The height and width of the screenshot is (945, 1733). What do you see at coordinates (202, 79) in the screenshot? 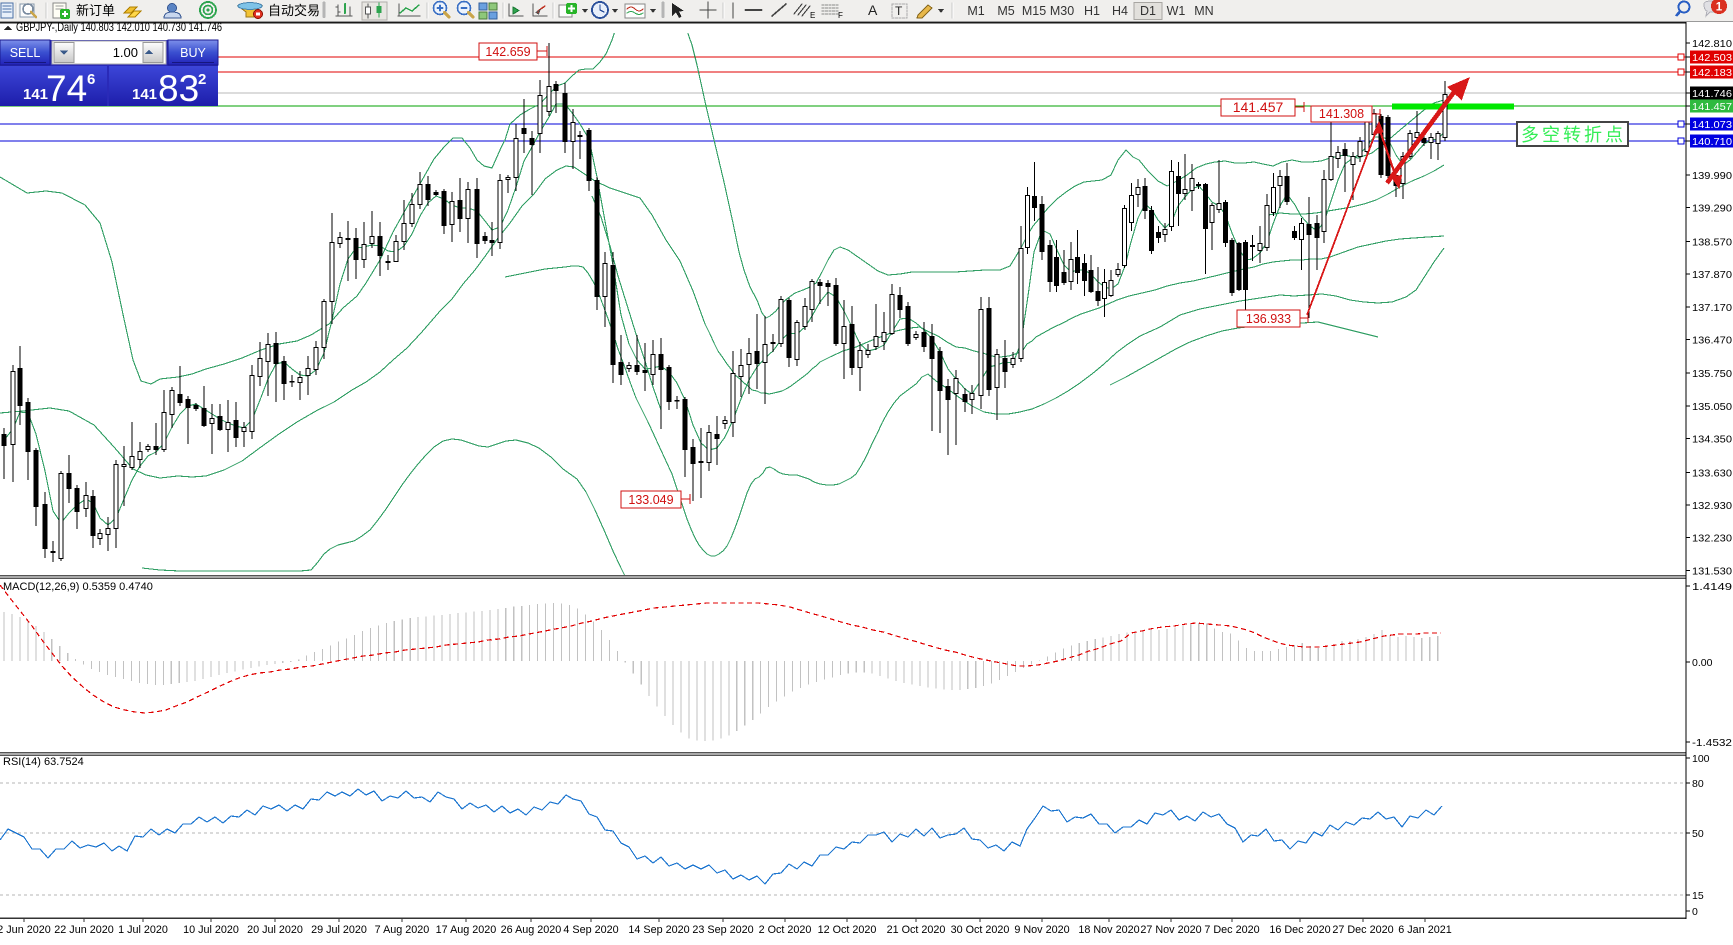
I see `svg-text: 2` at bounding box center [202, 79].